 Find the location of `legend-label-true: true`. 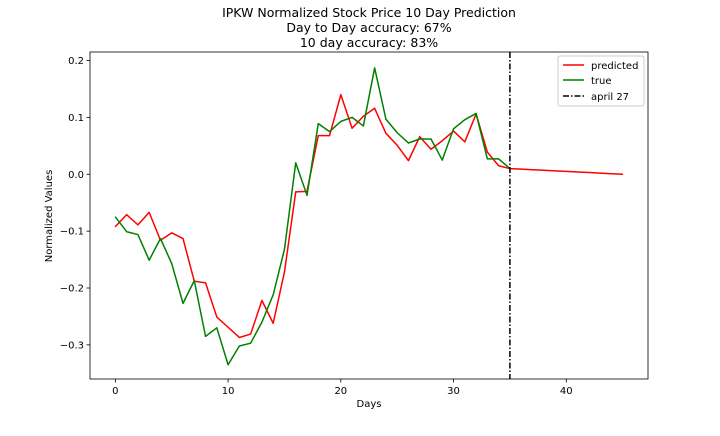

legend-label-true: true is located at coordinates (601, 81).